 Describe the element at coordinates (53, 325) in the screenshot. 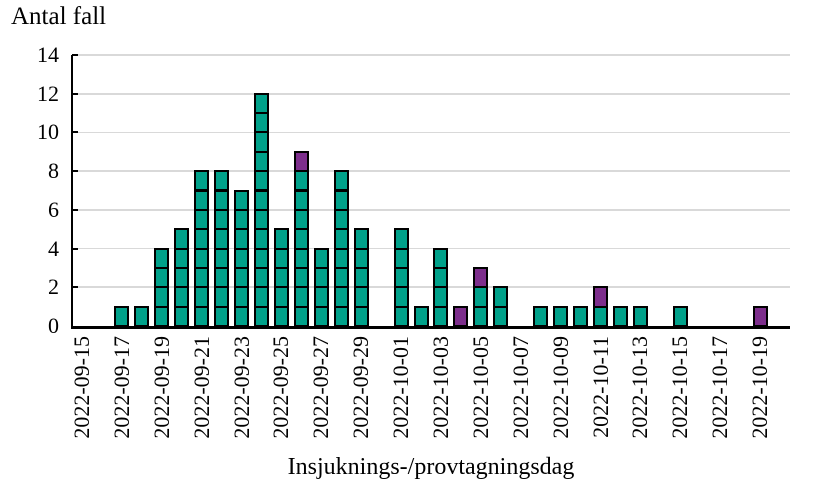

I see `y-tick-label-0: 0` at that location.